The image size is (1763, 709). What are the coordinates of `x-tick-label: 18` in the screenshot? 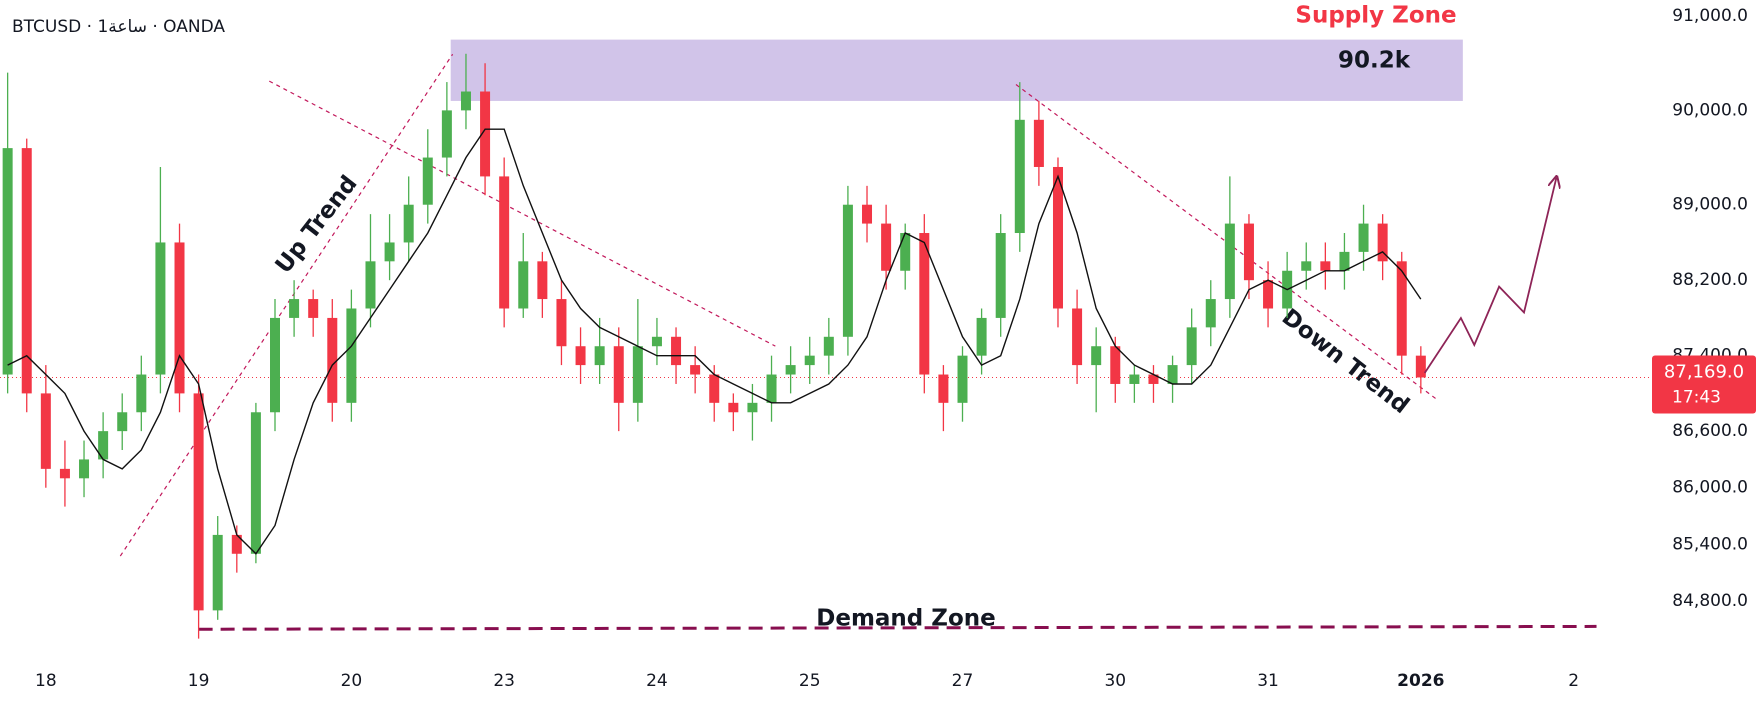 It's located at (46, 681).